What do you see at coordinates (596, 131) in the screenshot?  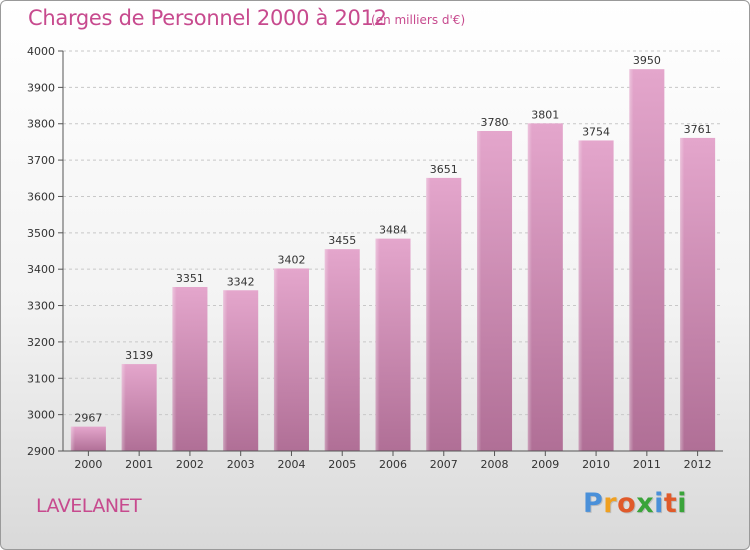 I see `bar-value-label: 3754` at bounding box center [596, 131].